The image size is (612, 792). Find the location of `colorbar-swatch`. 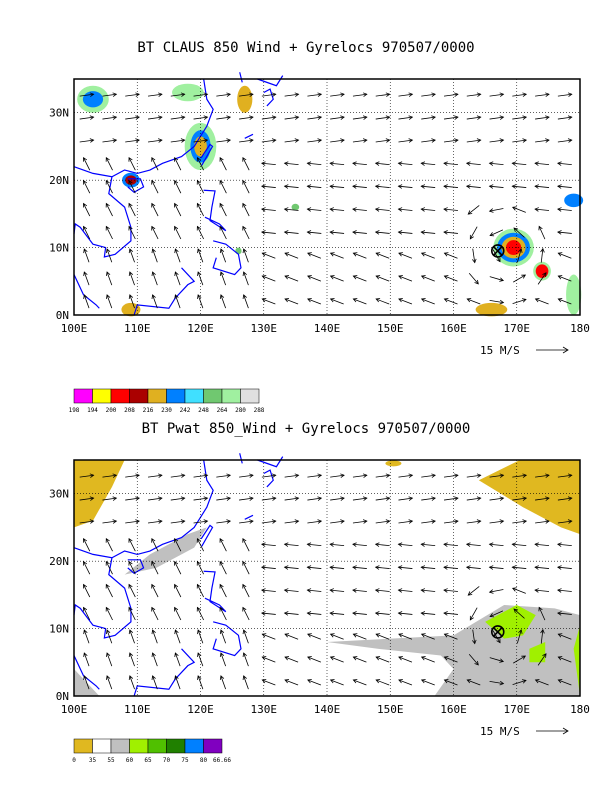

colorbar-swatch is located at coordinates (120, 746).